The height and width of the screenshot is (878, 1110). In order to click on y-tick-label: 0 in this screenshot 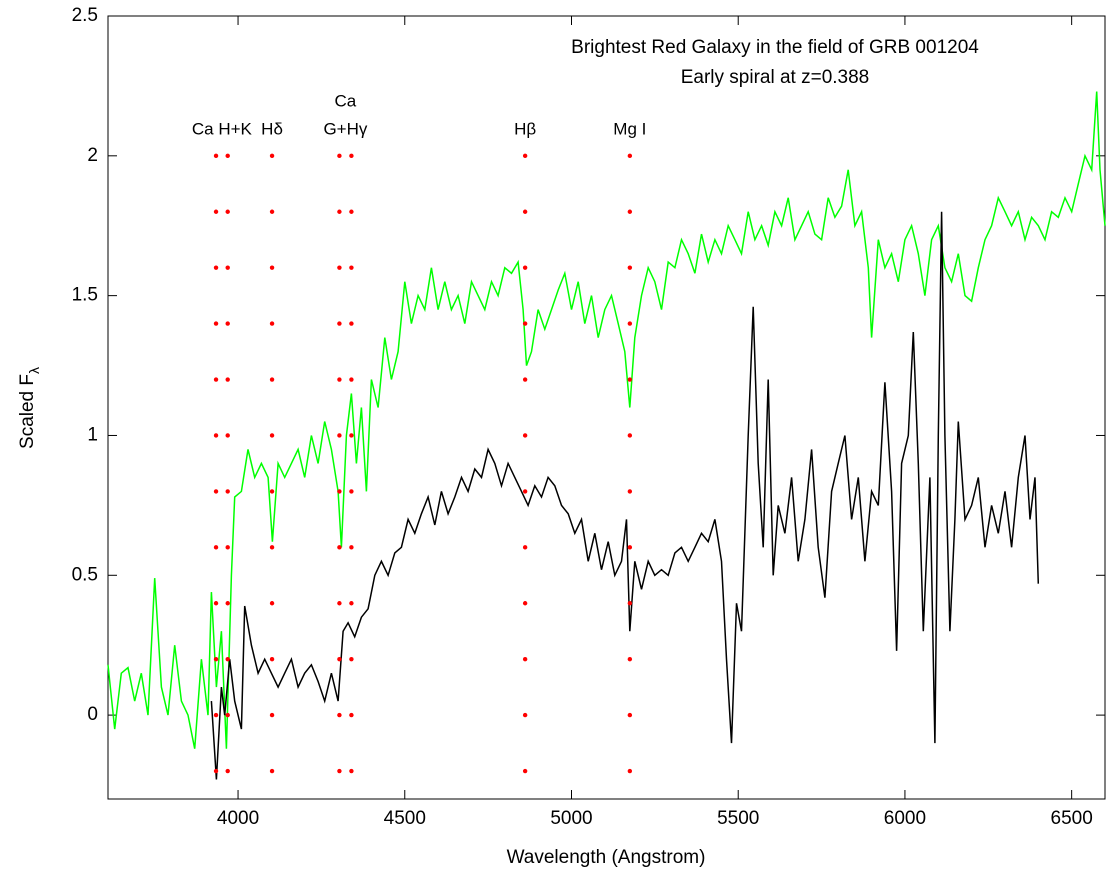, I will do `click(92, 714)`.